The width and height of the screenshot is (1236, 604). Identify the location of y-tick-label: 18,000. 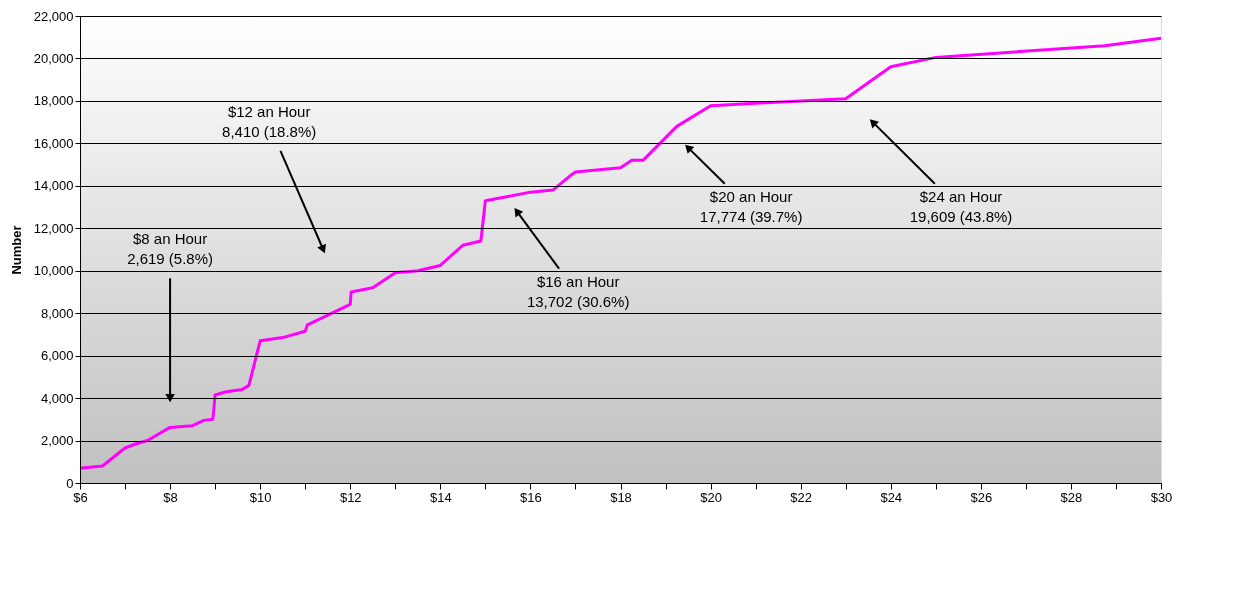
(53, 101).